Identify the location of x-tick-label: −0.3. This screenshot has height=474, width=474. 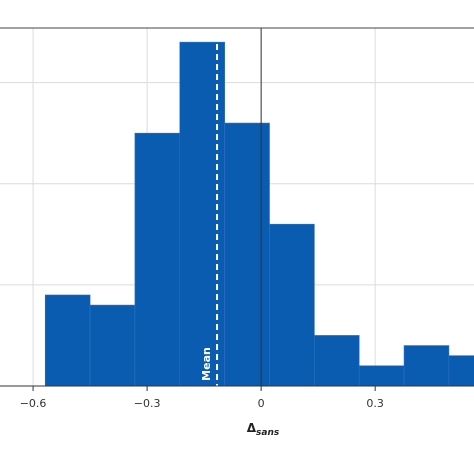
(147, 403).